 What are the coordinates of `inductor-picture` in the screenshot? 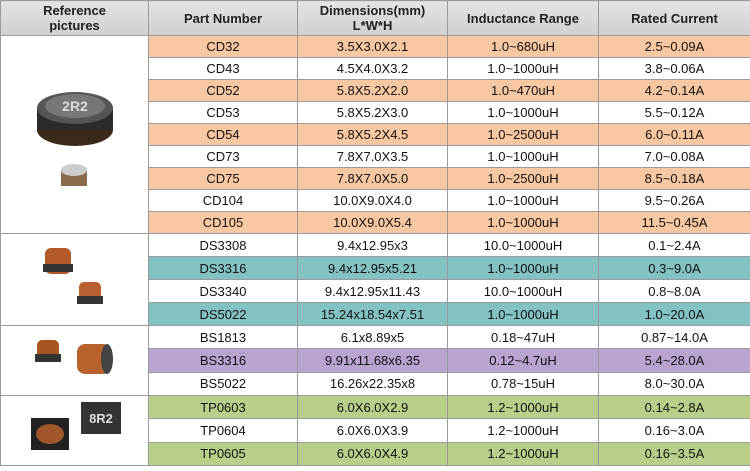 It's located at (73, 357).